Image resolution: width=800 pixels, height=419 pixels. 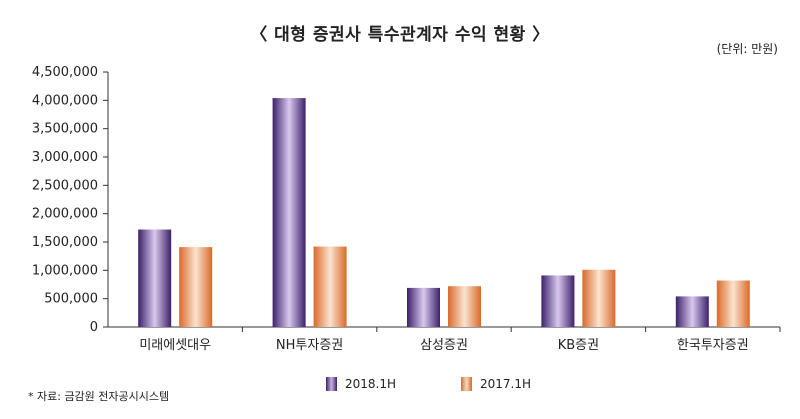 What do you see at coordinates (713, 345) in the screenshot?
I see `x-tick-label: 한국투자증권` at bounding box center [713, 345].